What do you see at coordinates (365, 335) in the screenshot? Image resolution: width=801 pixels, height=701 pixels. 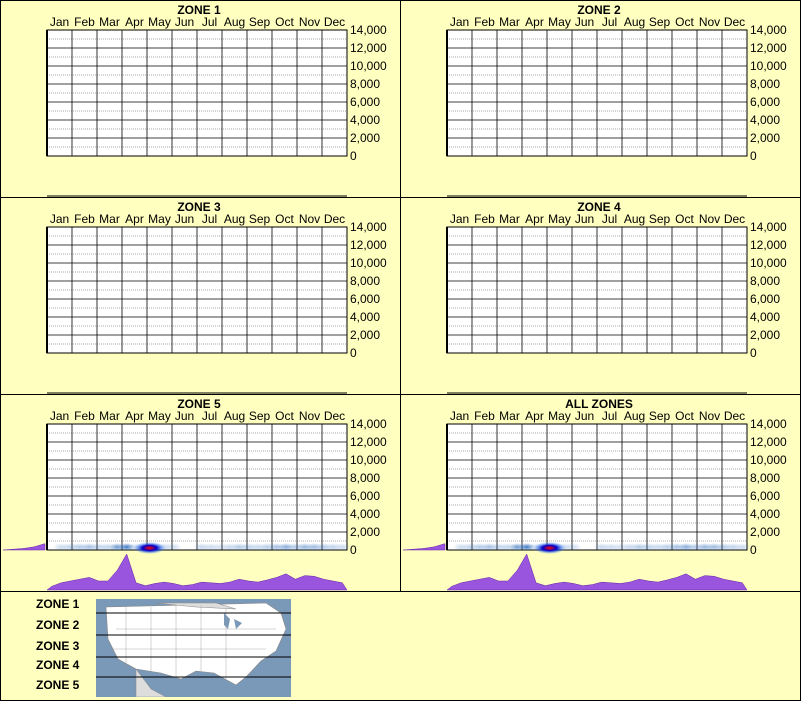 I see `panel-3-ytick: 2,000` at bounding box center [365, 335].